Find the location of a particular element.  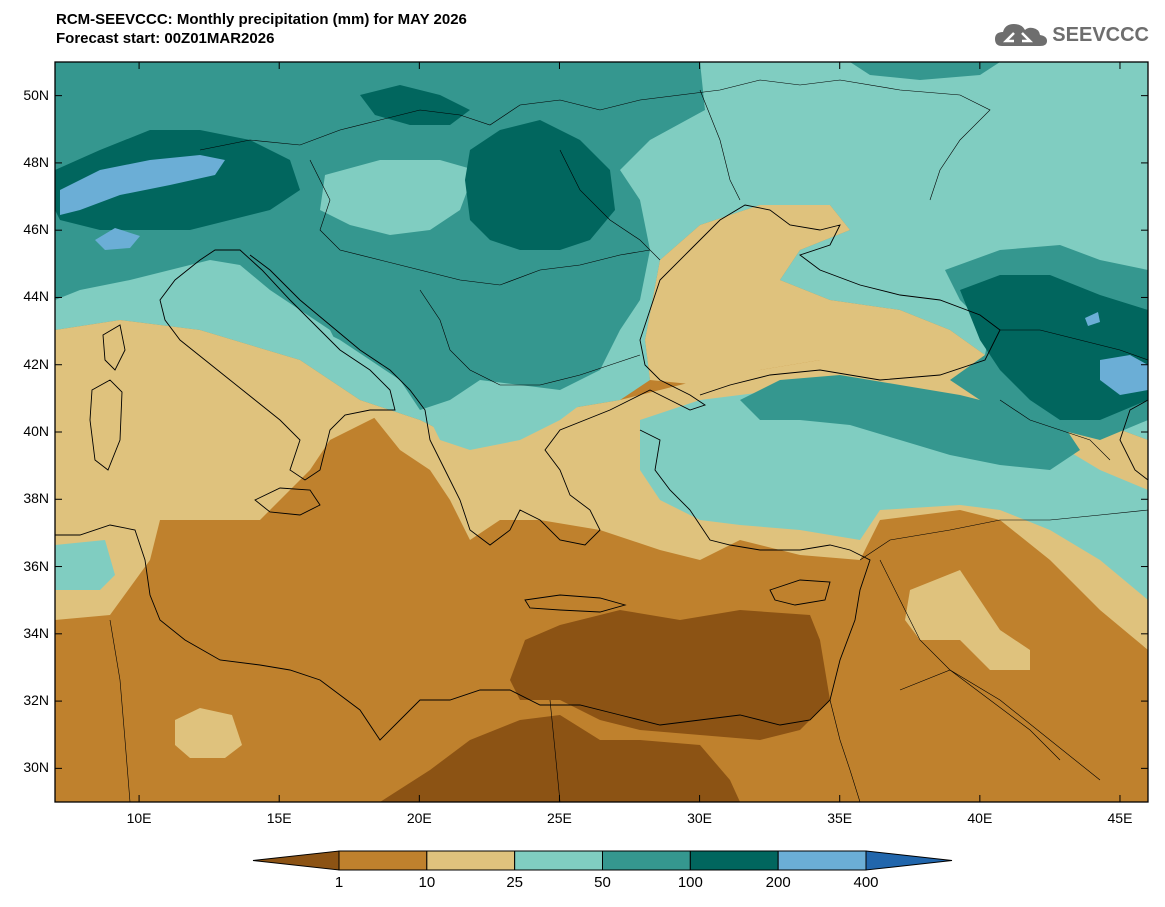

field-blue-georgia is located at coordinates (1124, 375).